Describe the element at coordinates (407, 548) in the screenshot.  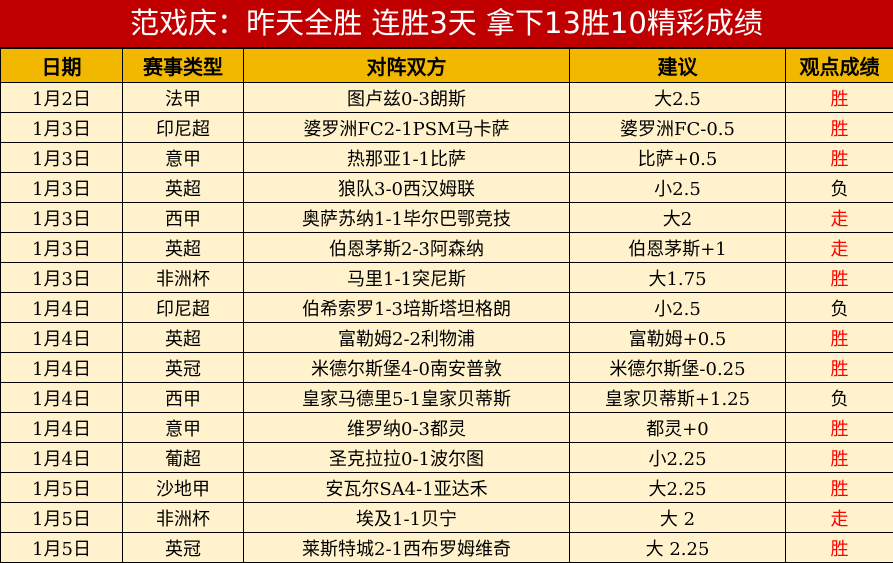
I see `match-cell: 莱斯特城2-1西布罗姆维奇` at that location.